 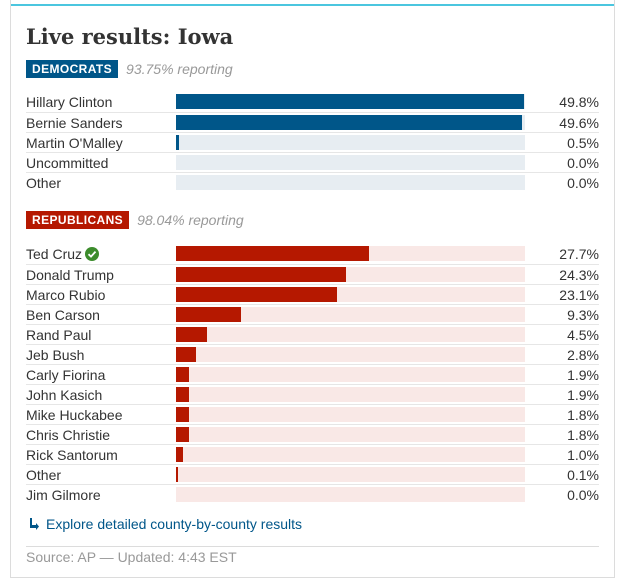 What do you see at coordinates (70, 275) in the screenshot?
I see `candidate-name: Donald Trump` at bounding box center [70, 275].